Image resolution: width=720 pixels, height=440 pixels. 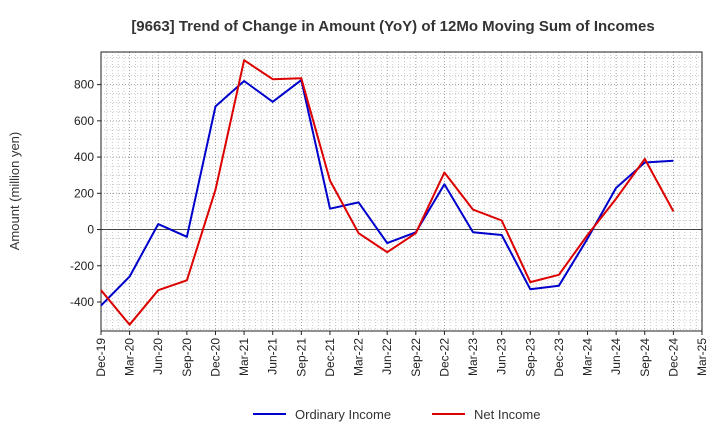 What do you see at coordinates (301, 357) in the screenshot?
I see `x-tick-label: Sep-21` at bounding box center [301, 357].